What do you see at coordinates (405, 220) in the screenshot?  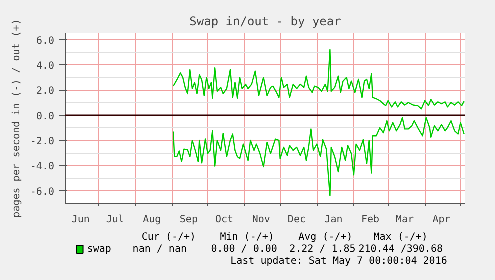 I see `x-tick-label: Mar` at bounding box center [405, 220].